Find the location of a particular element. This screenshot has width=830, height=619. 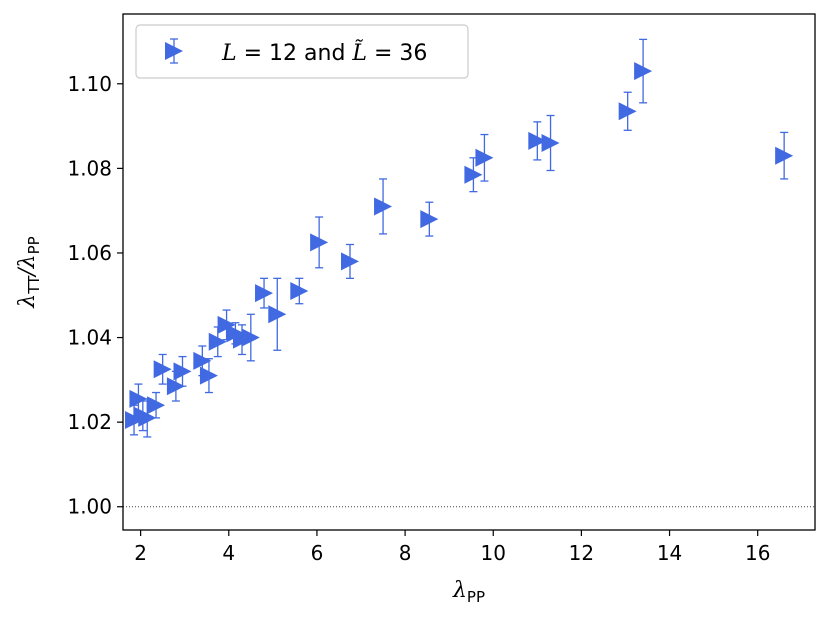

x-tick-label: 16 is located at coordinates (757, 553).